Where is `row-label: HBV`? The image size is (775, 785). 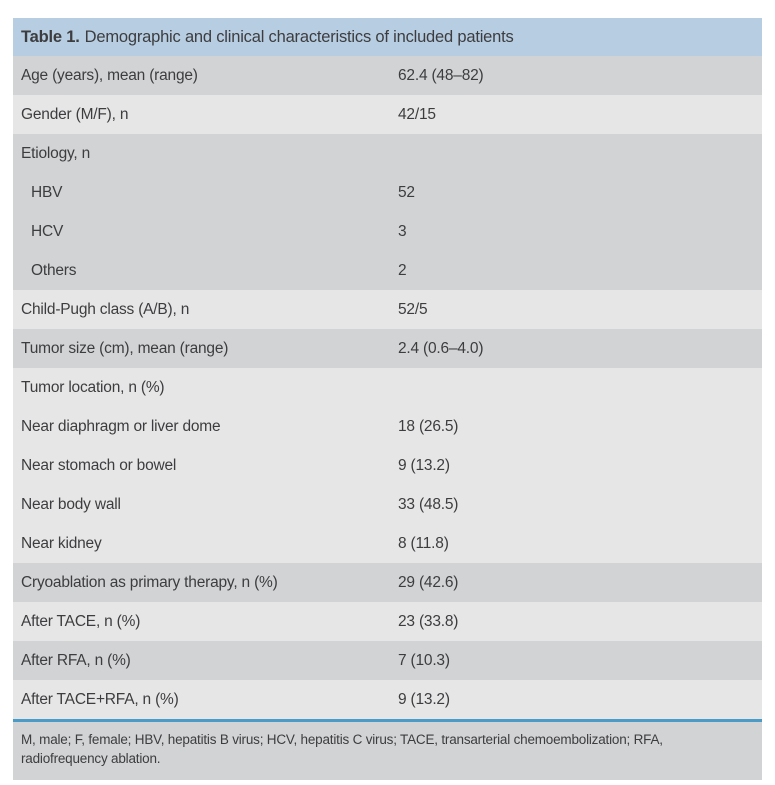
row-label: HBV is located at coordinates (47, 192).